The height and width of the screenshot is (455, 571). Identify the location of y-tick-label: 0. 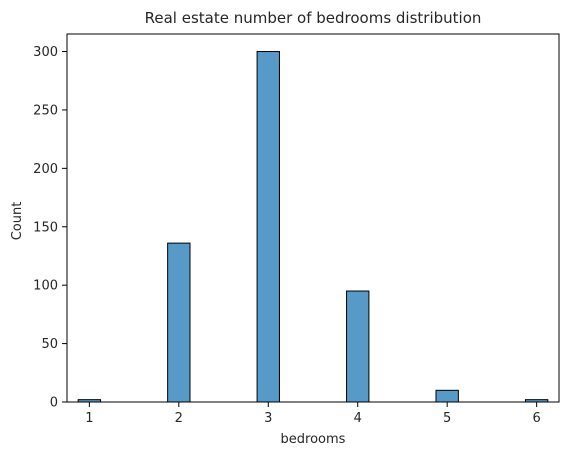
(54, 403).